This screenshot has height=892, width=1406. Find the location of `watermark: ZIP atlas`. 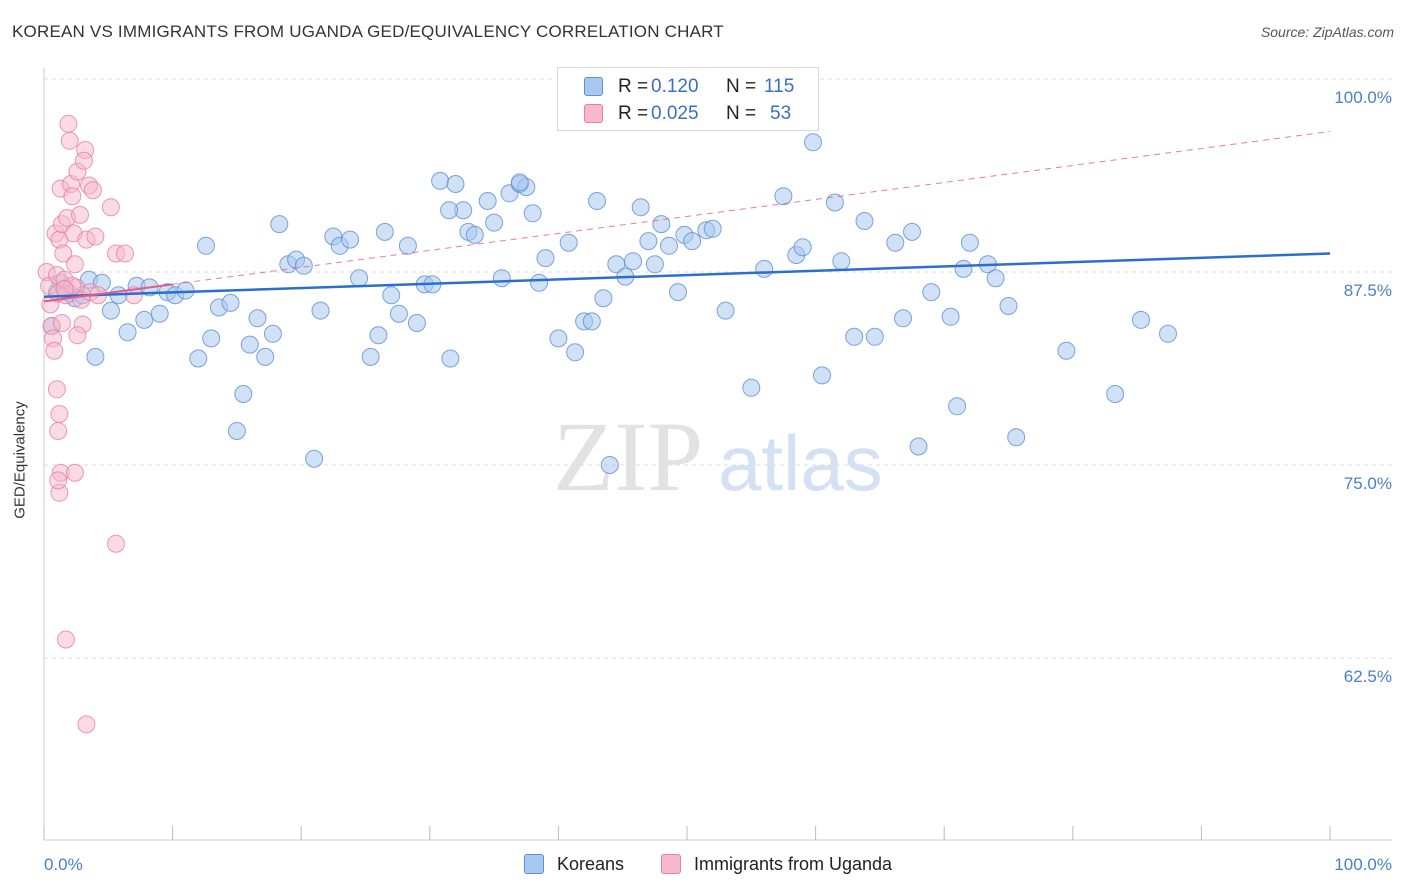

watermark: ZIP atlas is located at coordinates (718, 456).